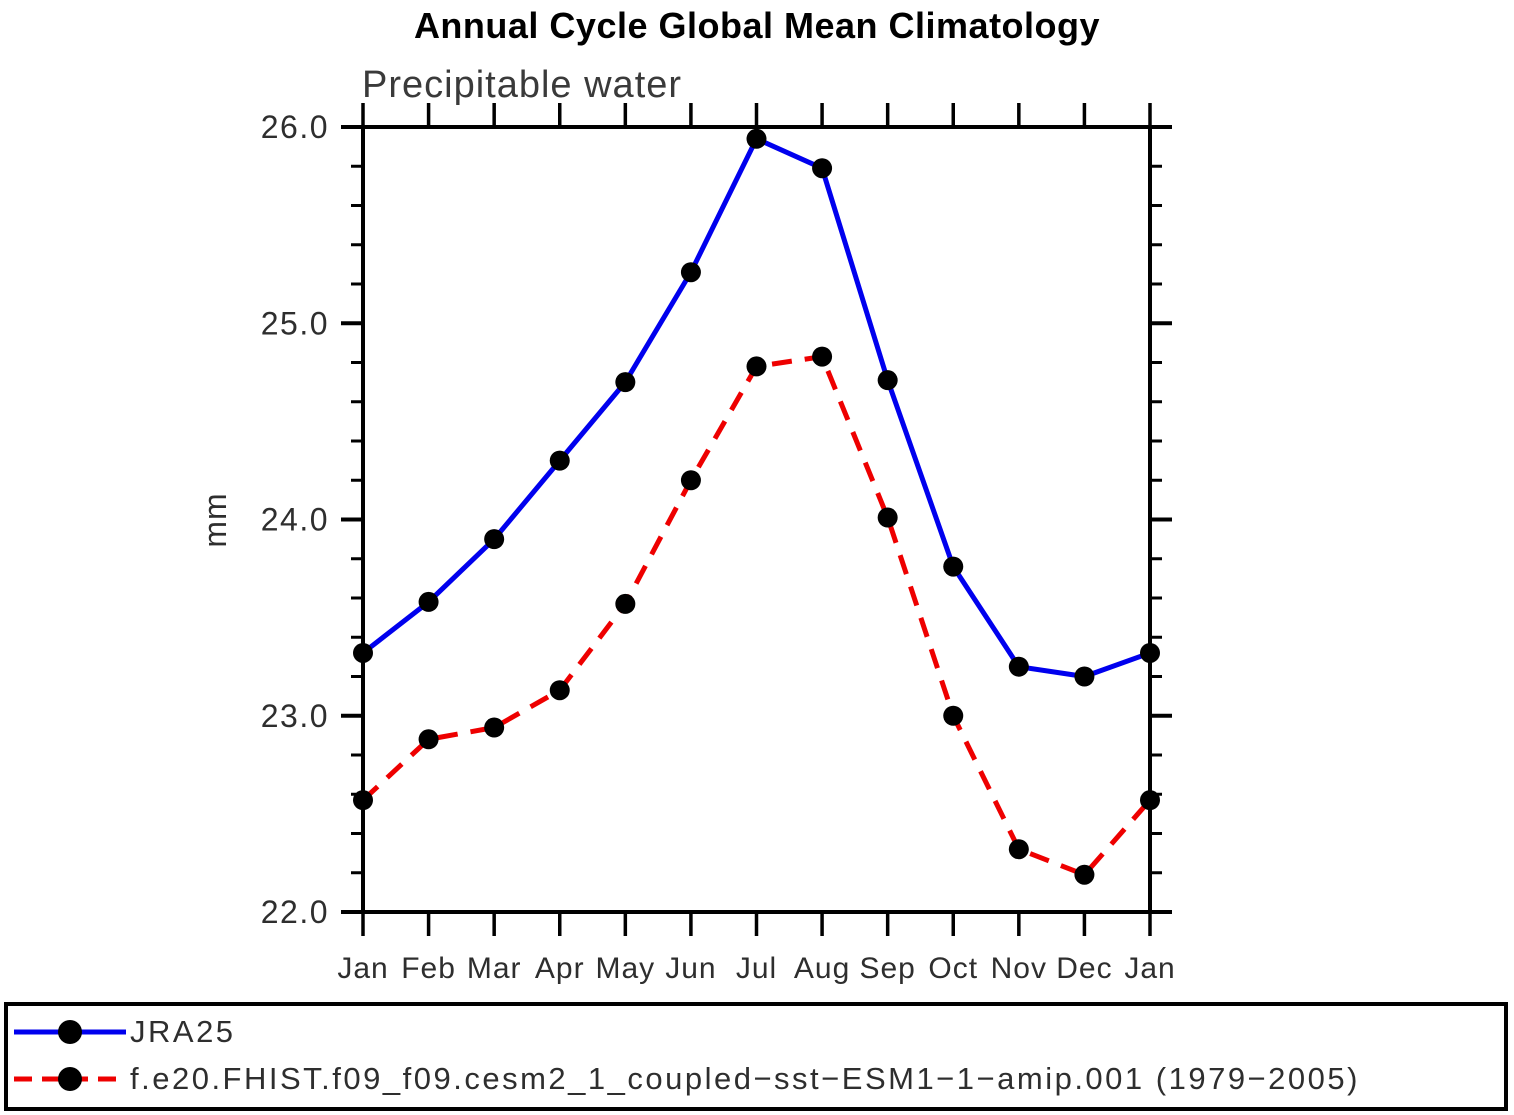 This screenshot has height=1115, width=1514. Describe the element at coordinates (625, 968) in the screenshot. I see `x-tick-label: May` at that location.